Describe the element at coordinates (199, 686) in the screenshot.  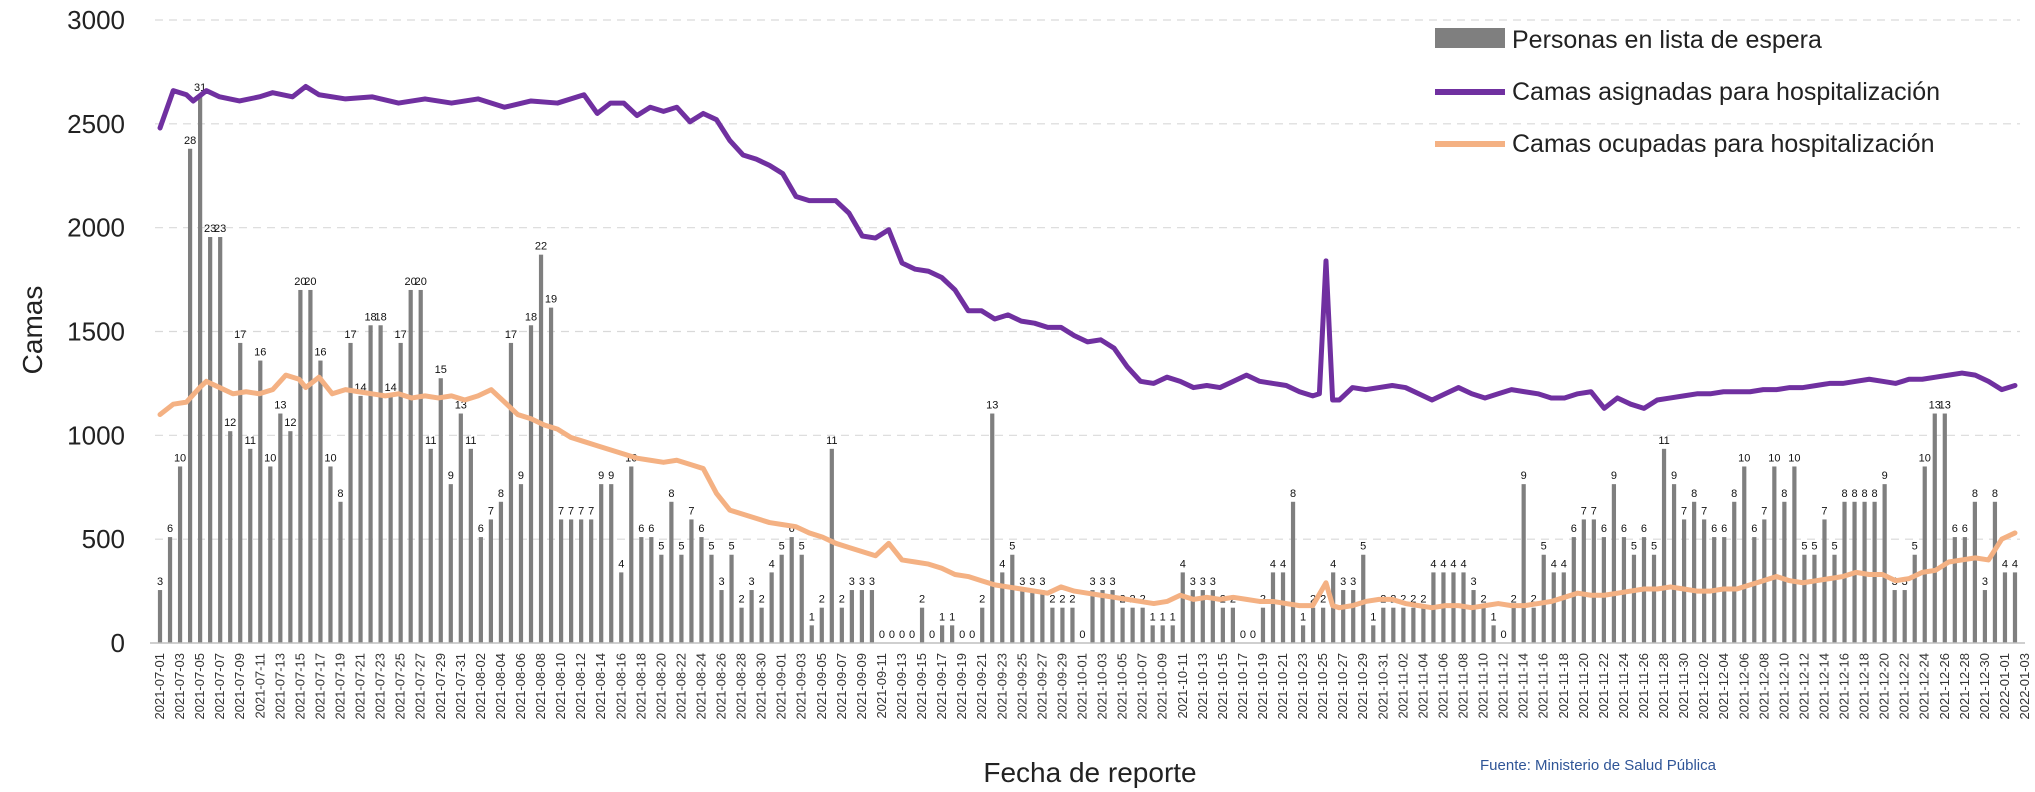
I see `x-tick-label: 2021-07-05` at that location.